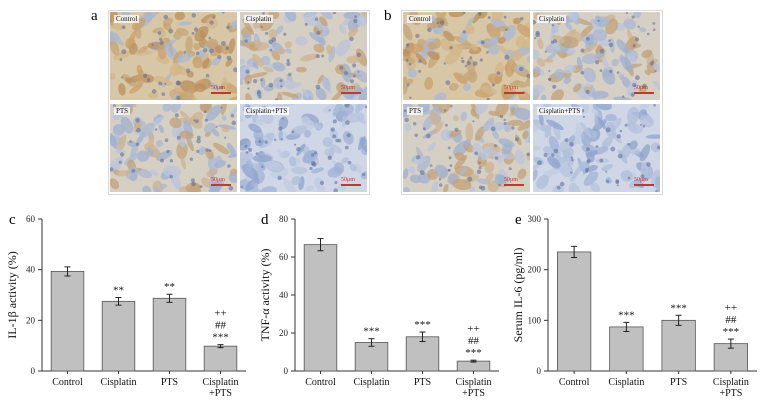 This screenshot has width=763, height=401. I want to click on y-tick-label: 300, so click(535, 219).